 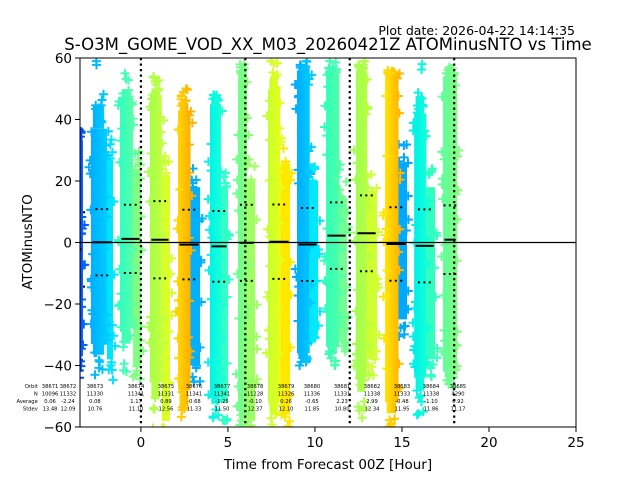 What do you see at coordinates (136, 409) in the screenshot?
I see `annotation-stdev: 11.10` at bounding box center [136, 409].